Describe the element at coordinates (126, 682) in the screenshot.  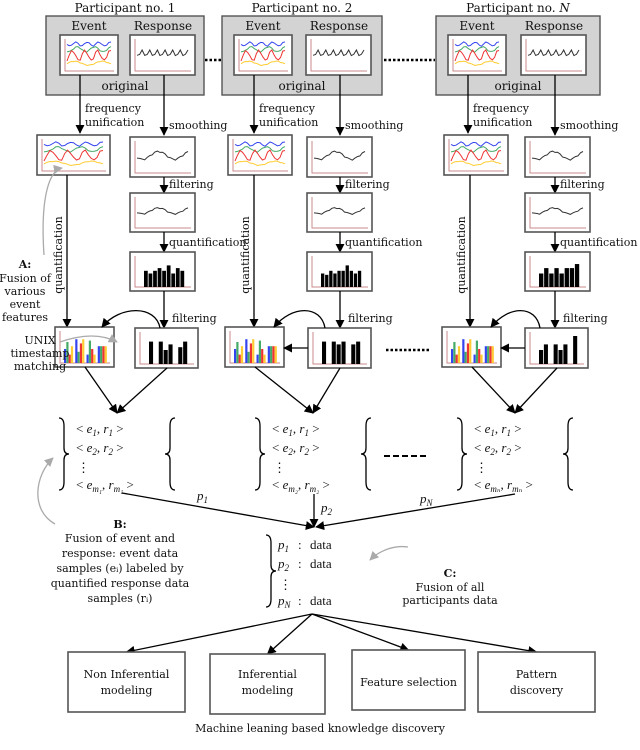
I see `output-box` at that location.